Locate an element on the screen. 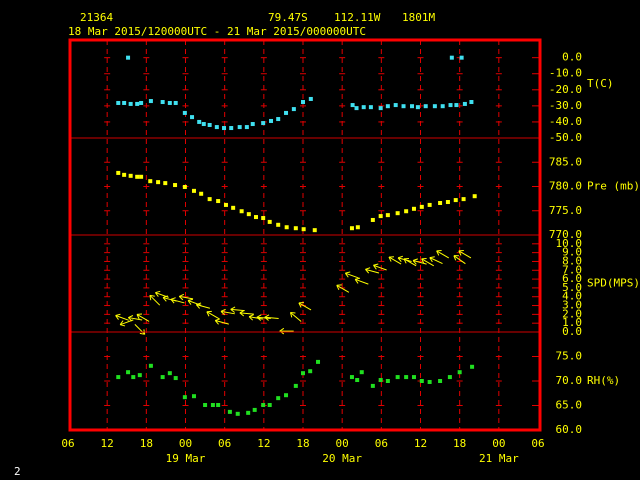  elevation: 1801M is located at coordinates (418, 17).